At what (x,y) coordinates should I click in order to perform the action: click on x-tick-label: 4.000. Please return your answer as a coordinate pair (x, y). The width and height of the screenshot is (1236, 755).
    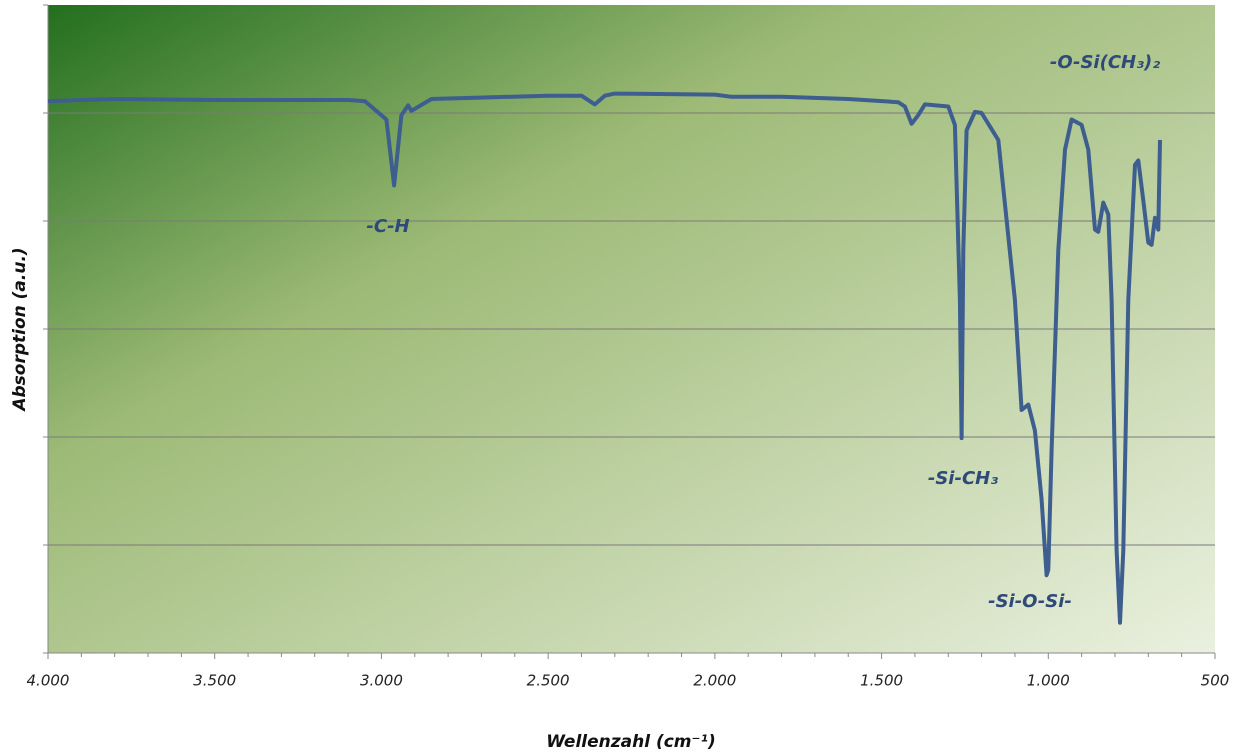
    Looking at the image, I should click on (48, 681).